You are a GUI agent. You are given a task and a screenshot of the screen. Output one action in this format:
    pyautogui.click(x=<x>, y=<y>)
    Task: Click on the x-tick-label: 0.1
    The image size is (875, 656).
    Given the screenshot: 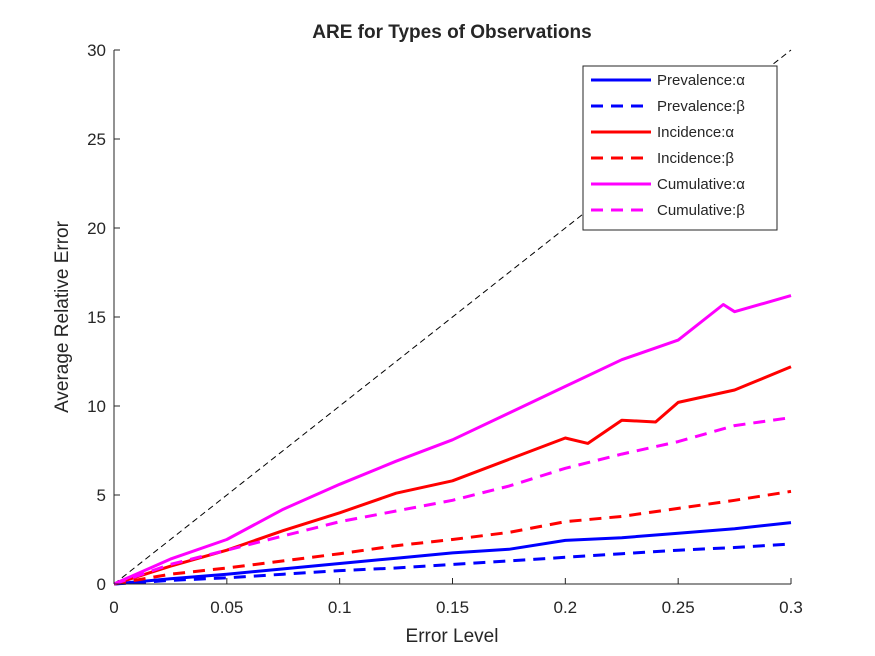 What is the action you would take?
    pyautogui.click(x=340, y=607)
    